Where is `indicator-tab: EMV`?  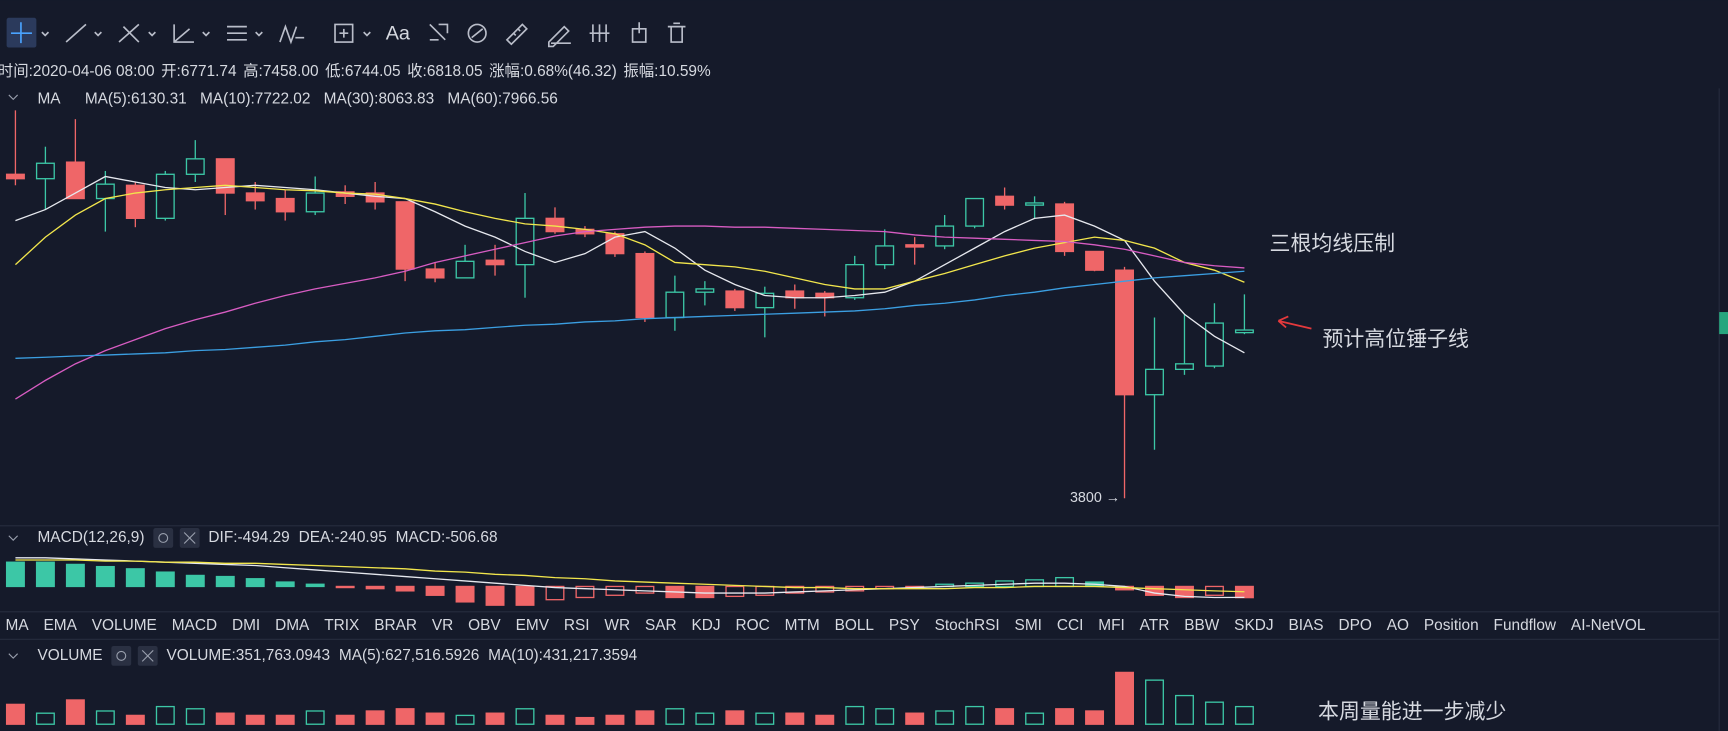 indicator-tab: EMV is located at coordinates (533, 625).